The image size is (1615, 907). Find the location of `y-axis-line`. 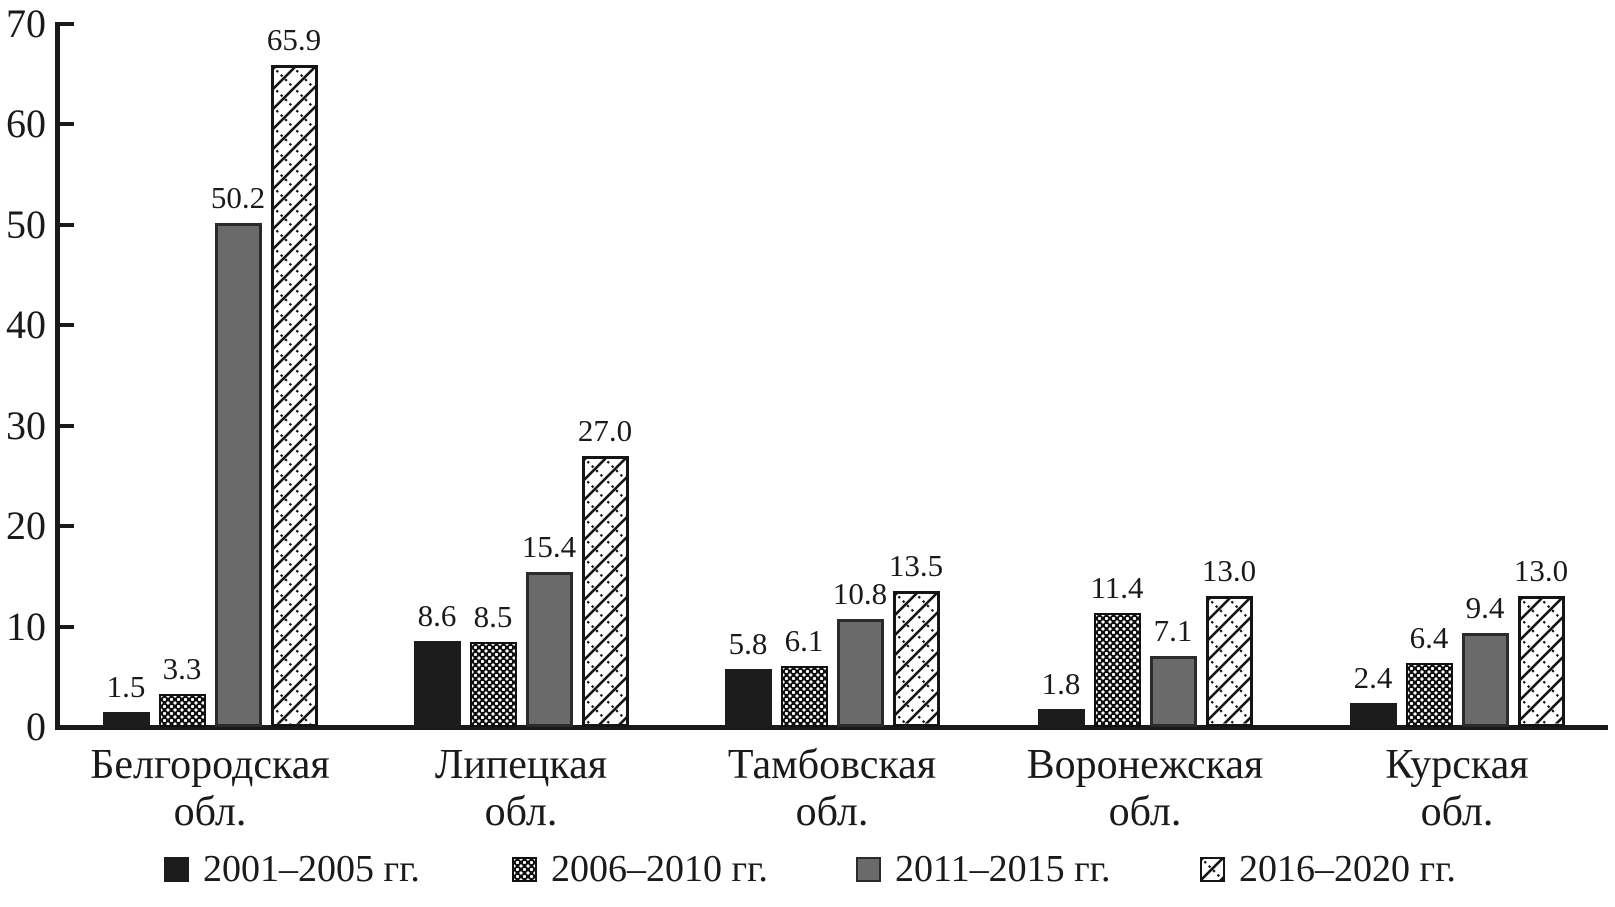

y-axis-line is located at coordinates (57, 376).